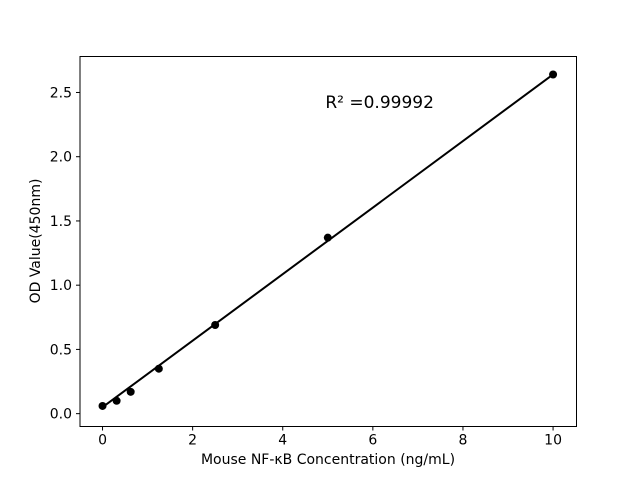  Describe the element at coordinates (372, 441) in the screenshot. I see `x-tick-label: 6` at that location.